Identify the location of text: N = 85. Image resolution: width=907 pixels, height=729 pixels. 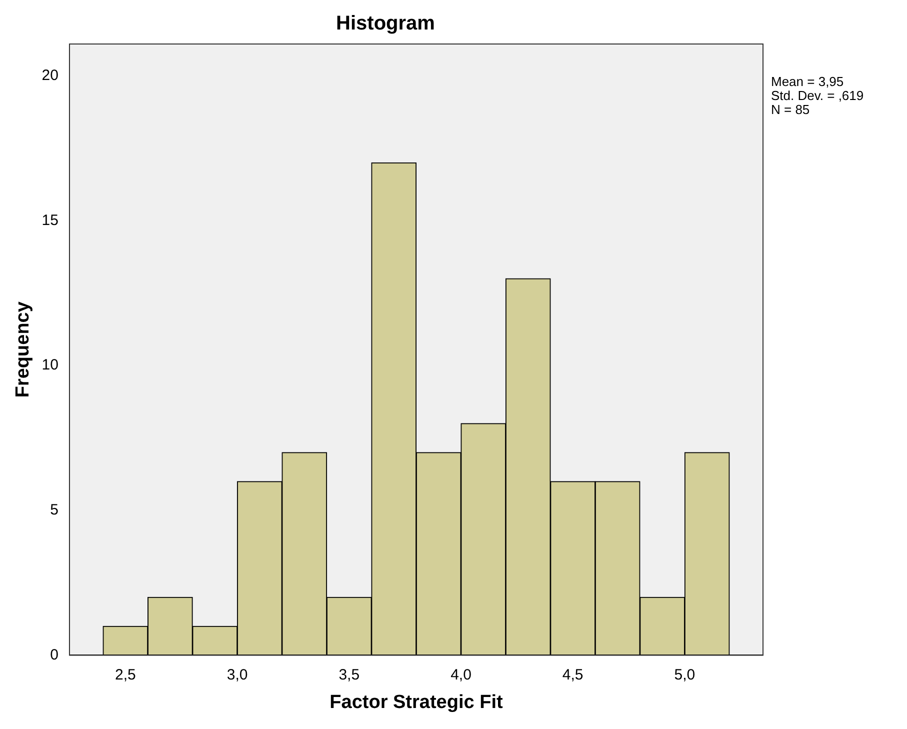
(790, 110).